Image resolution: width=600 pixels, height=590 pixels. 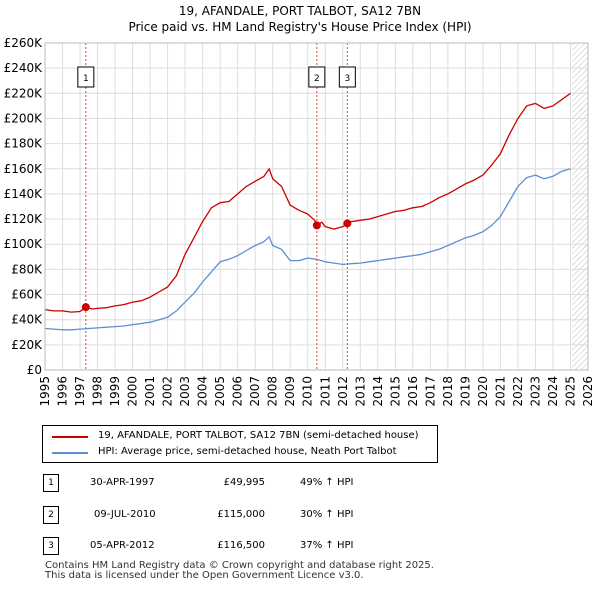 What do you see at coordinates (24, 194) in the screenshot?
I see `y-tick-label: £140K` at bounding box center [24, 194].